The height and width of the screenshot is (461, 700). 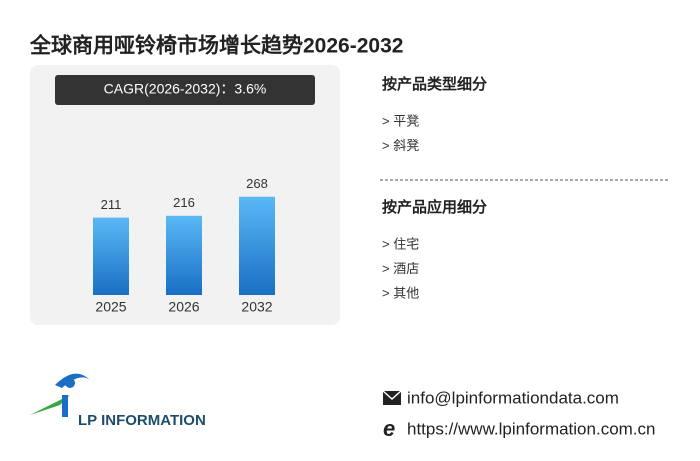 I want to click on segment-item: > 平凳, so click(x=400, y=120).